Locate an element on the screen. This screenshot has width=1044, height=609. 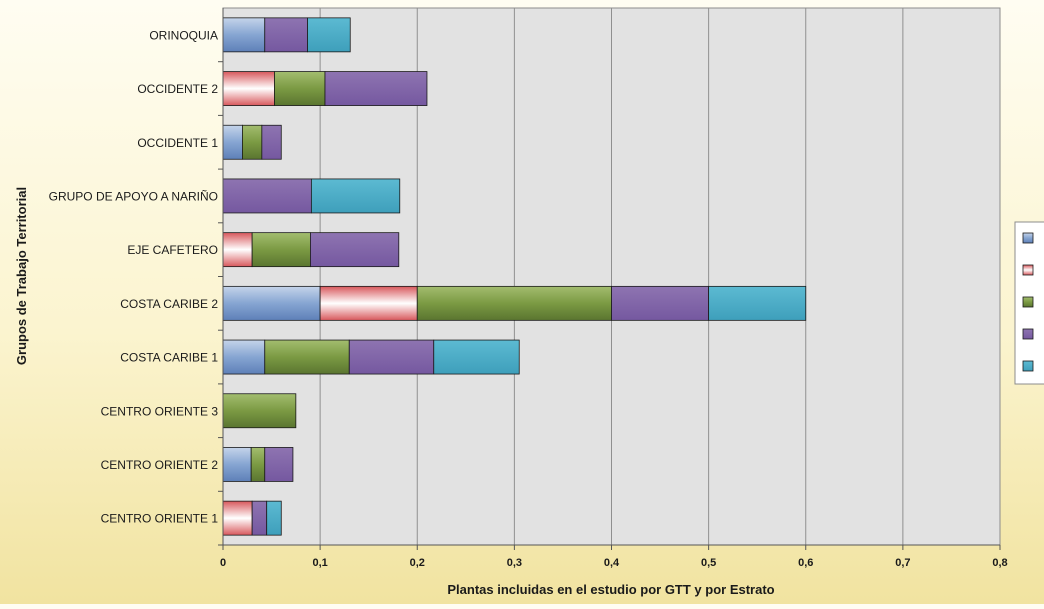
x-tick-label: 0 is located at coordinates (223, 563).